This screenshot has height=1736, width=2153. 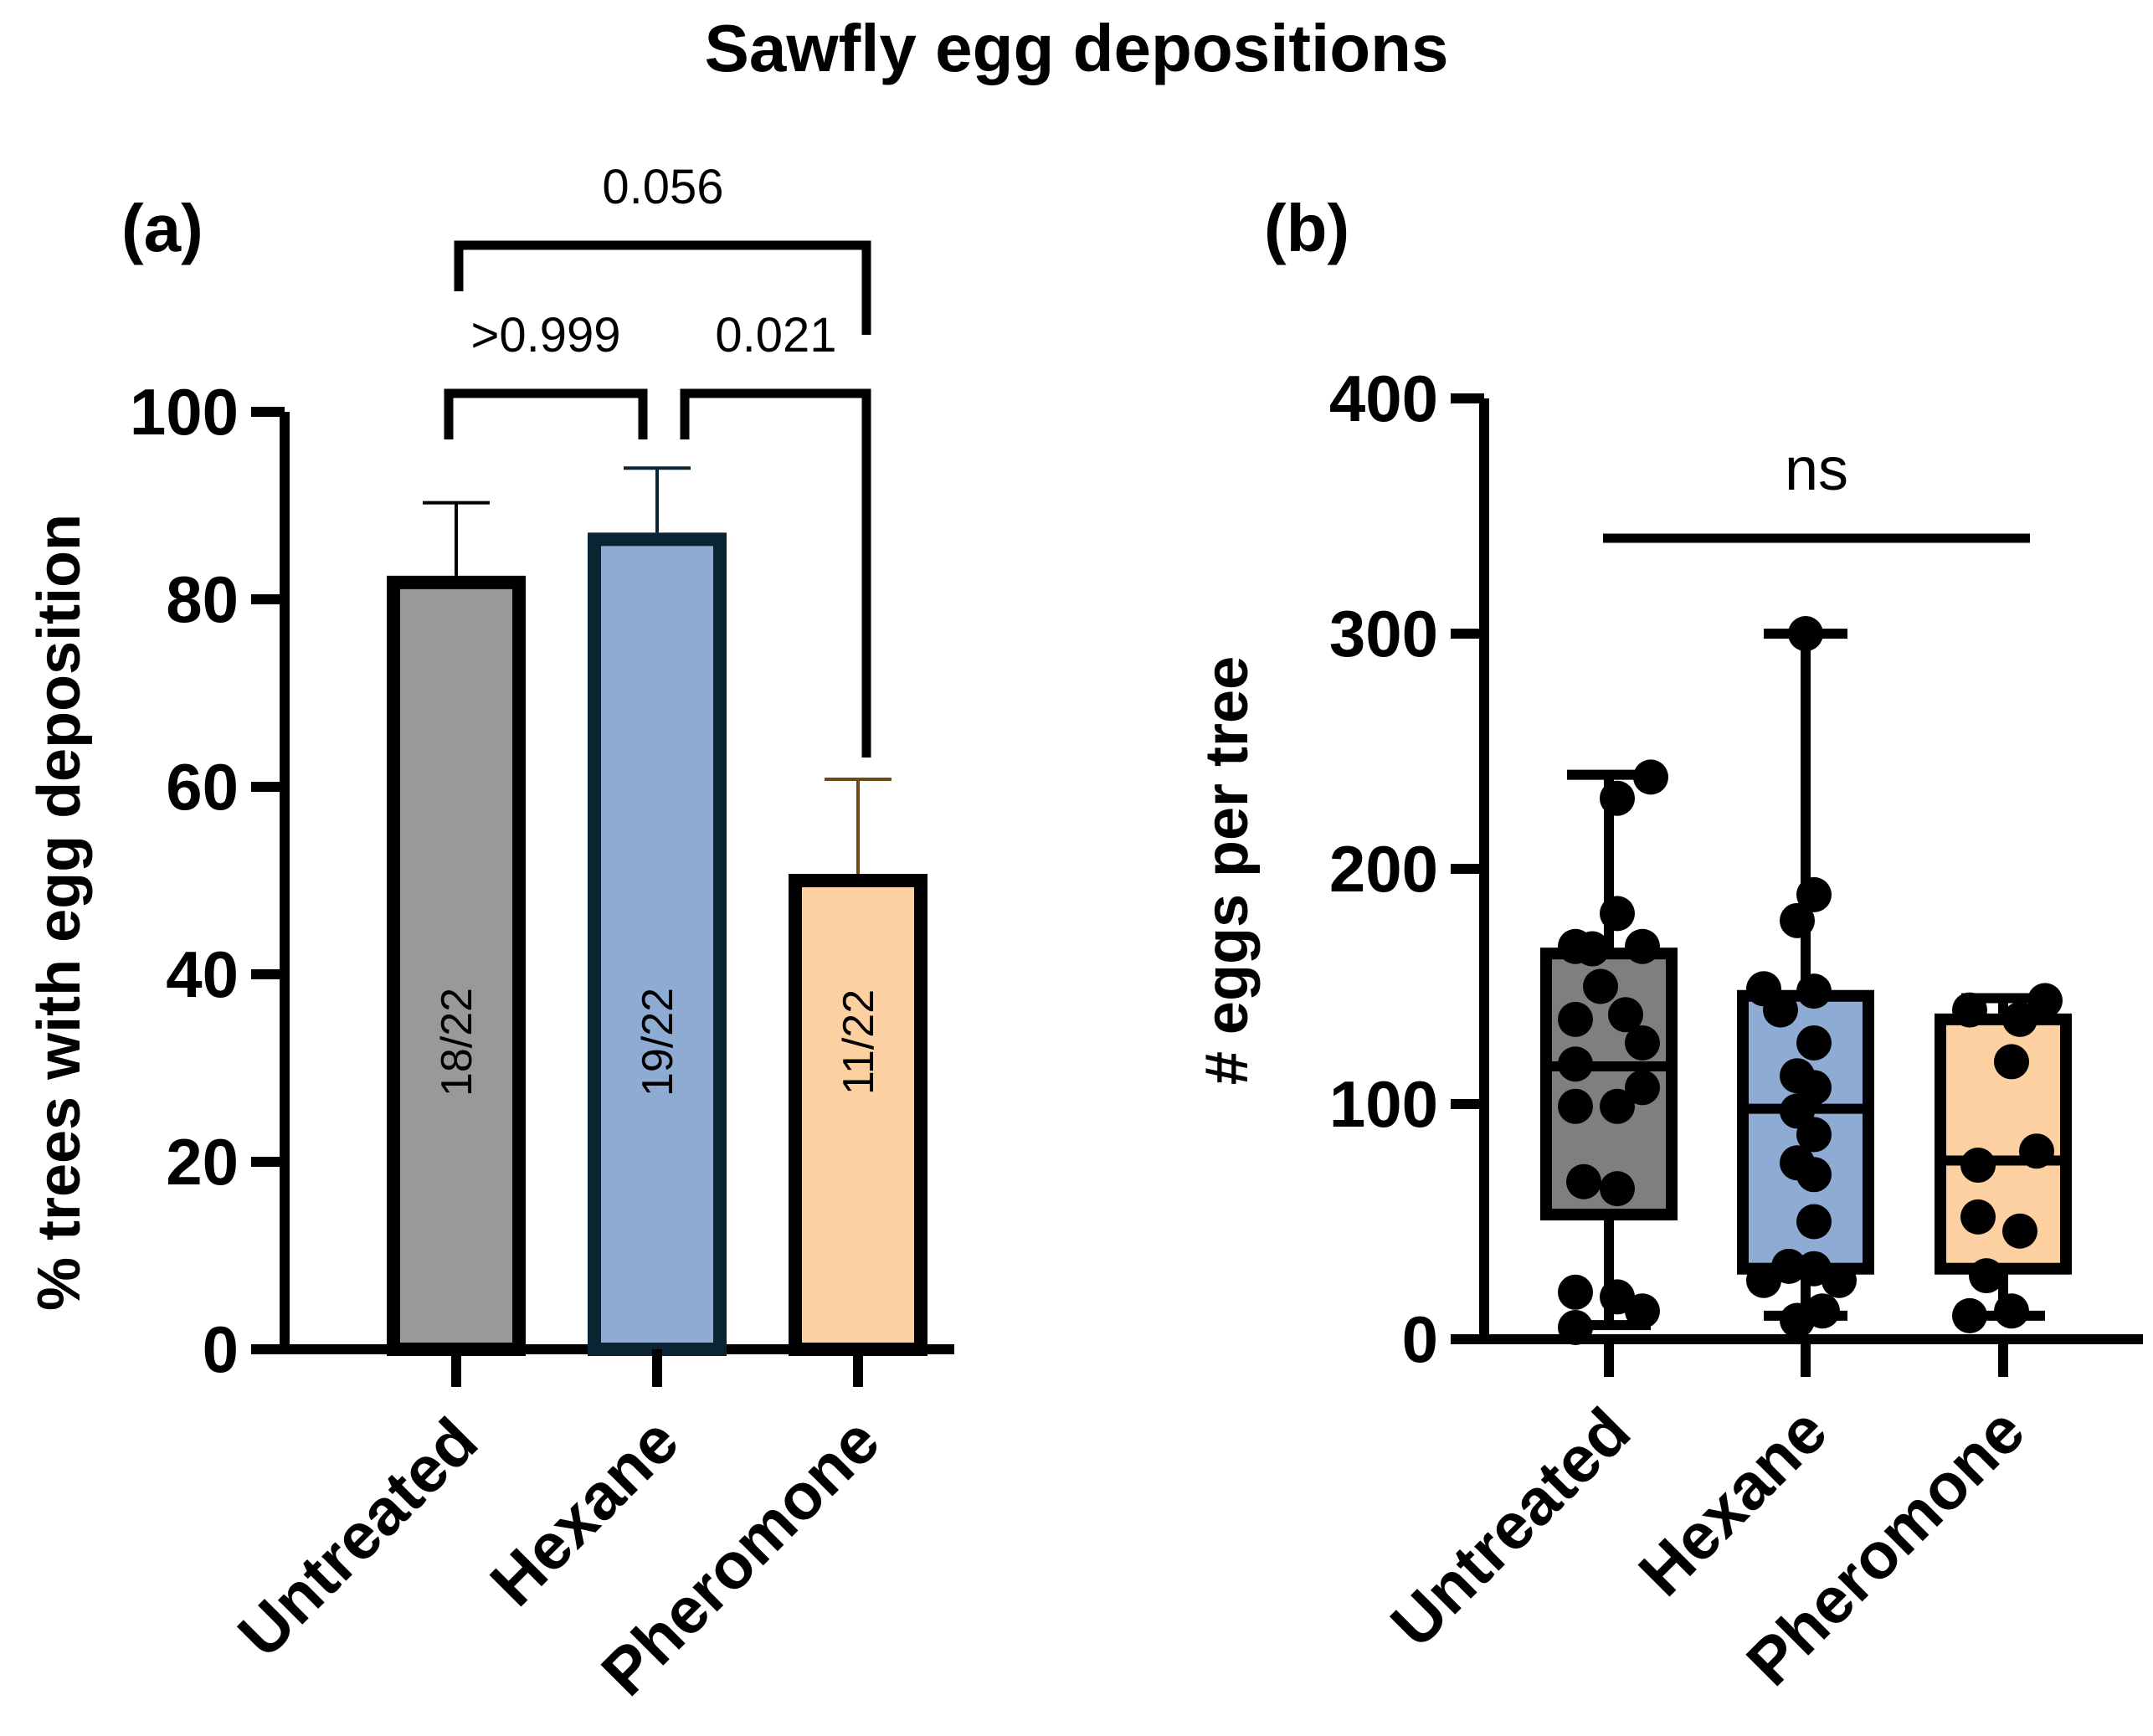 I want to click on p-value-untreated-hexane: >0.999, so click(x=545, y=335).